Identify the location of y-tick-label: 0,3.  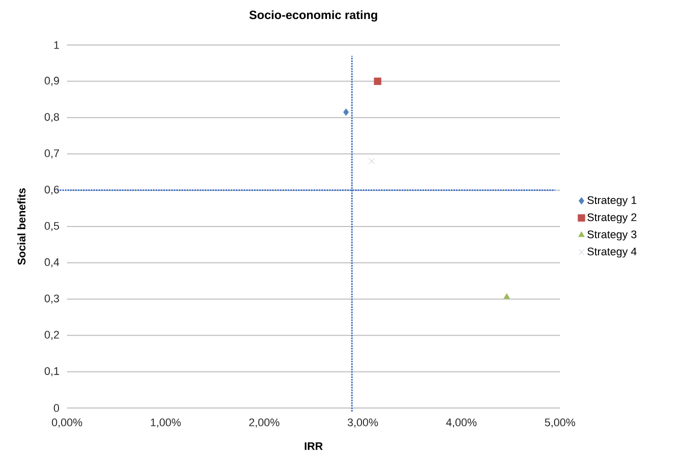
(52, 299).